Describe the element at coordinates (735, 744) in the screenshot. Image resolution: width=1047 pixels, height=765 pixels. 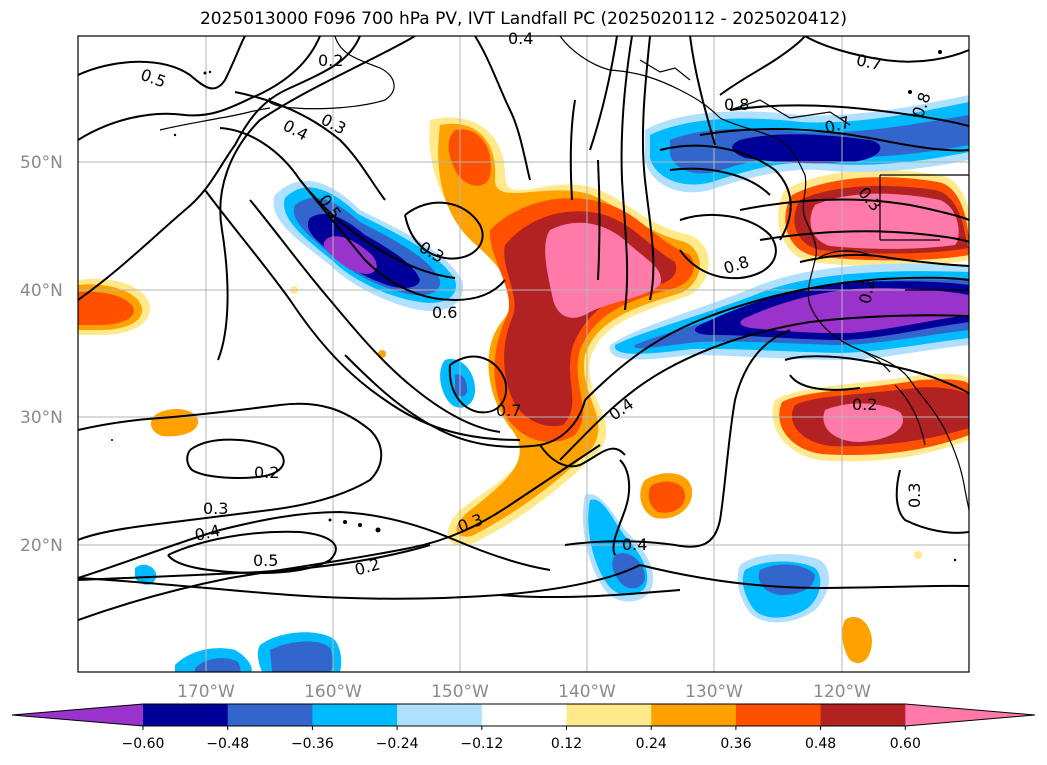
I see `colorbar-tick-label: 0.36` at that location.